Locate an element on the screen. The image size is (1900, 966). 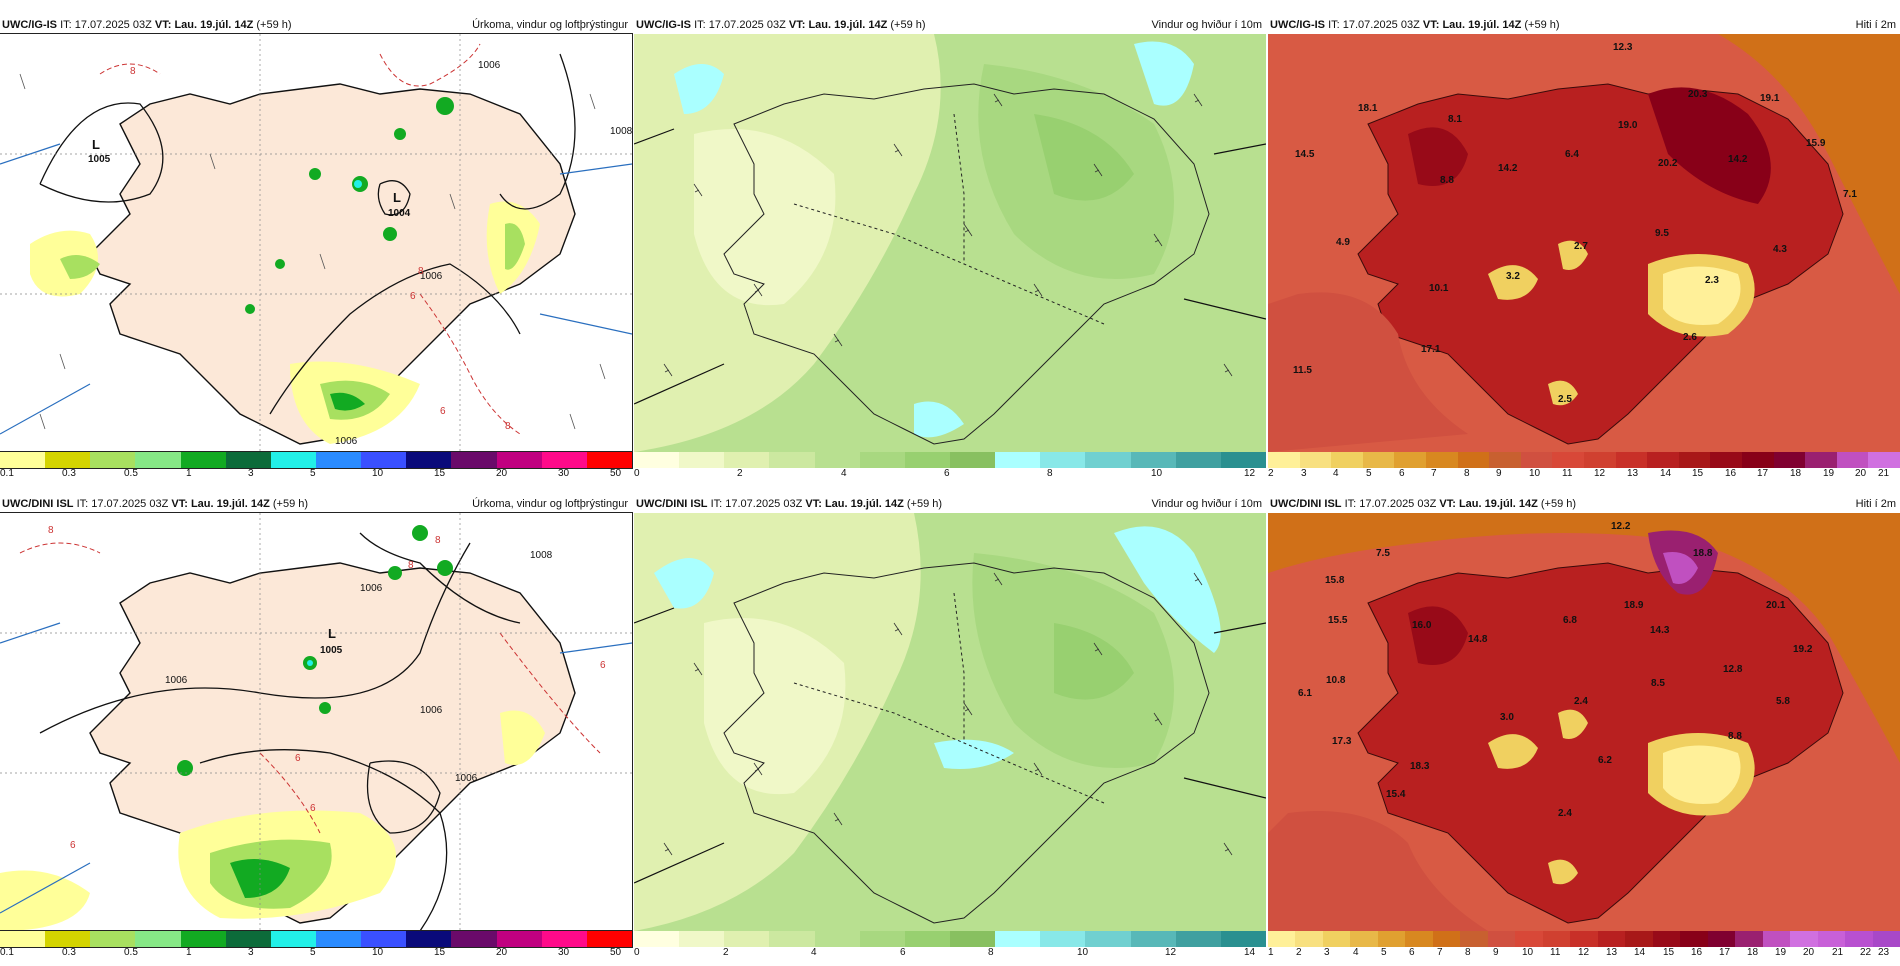
temp-value: 19.0 is located at coordinates (1628, 125).